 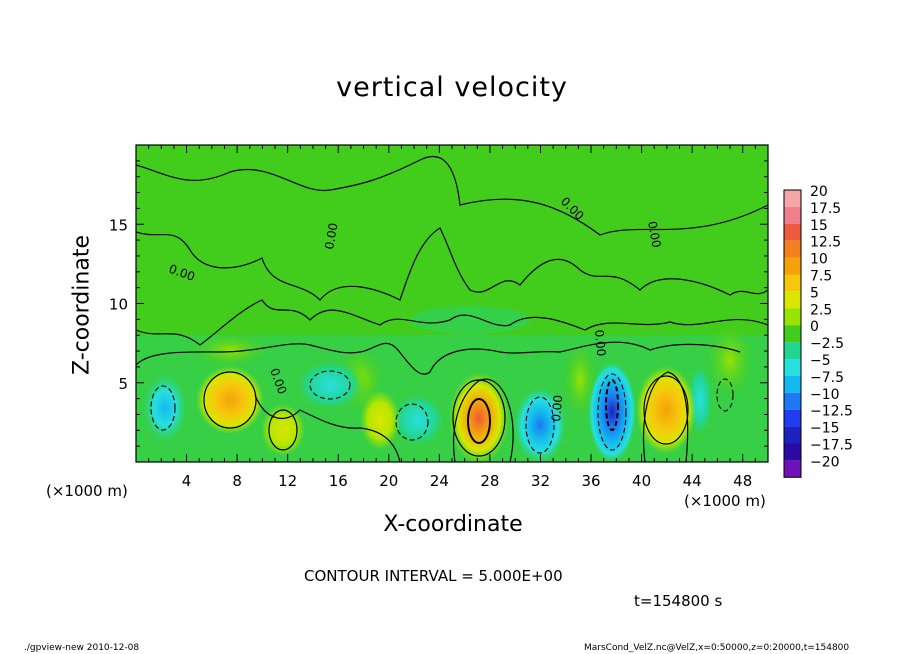 I want to click on y-tick-label: 10, so click(x=118, y=305).